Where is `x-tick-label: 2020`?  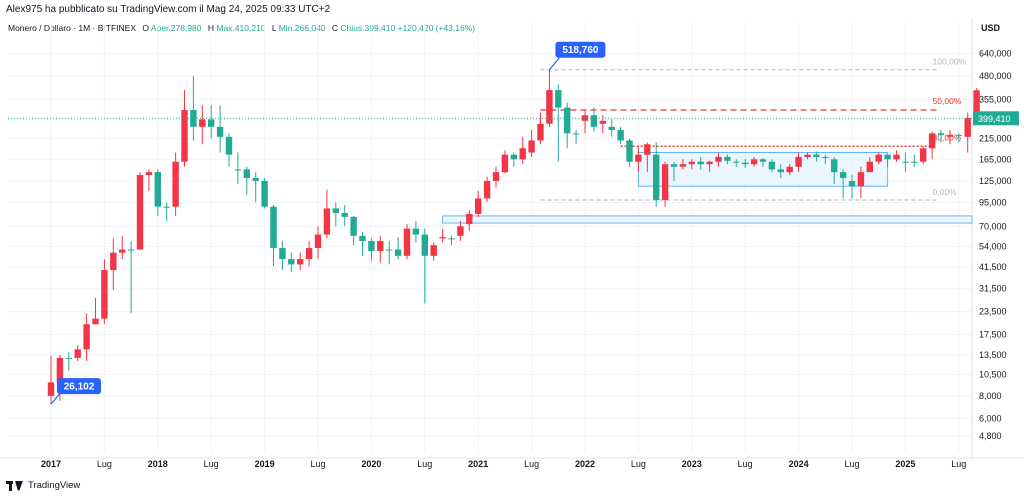
x-tick-label: 2020 is located at coordinates (371, 464).